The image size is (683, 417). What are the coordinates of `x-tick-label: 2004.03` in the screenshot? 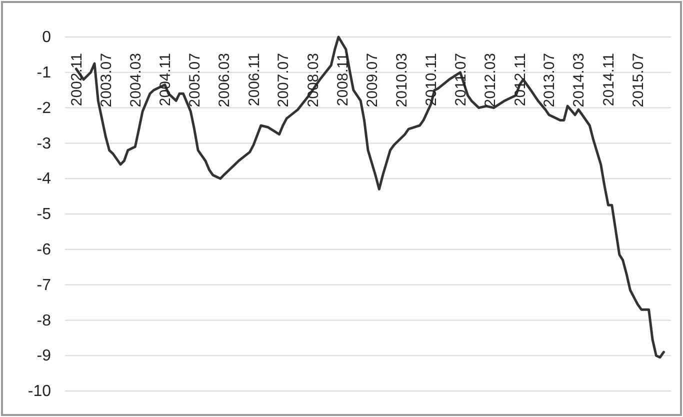 It's located at (135, 80).